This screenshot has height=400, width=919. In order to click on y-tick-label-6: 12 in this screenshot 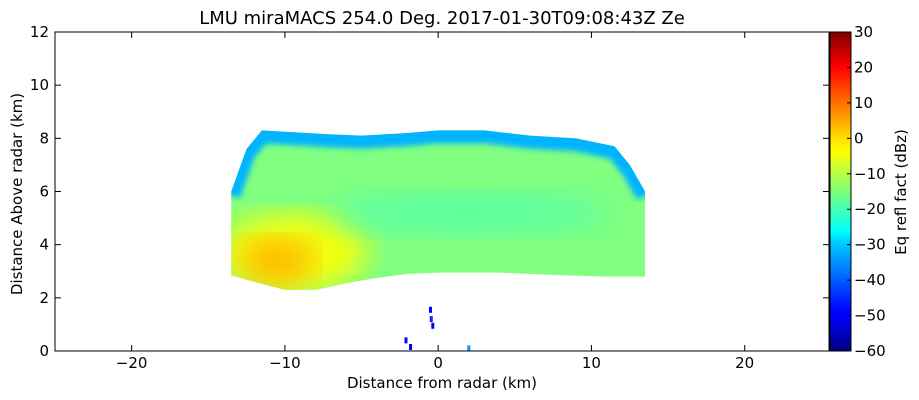, I will do `click(39, 32)`.